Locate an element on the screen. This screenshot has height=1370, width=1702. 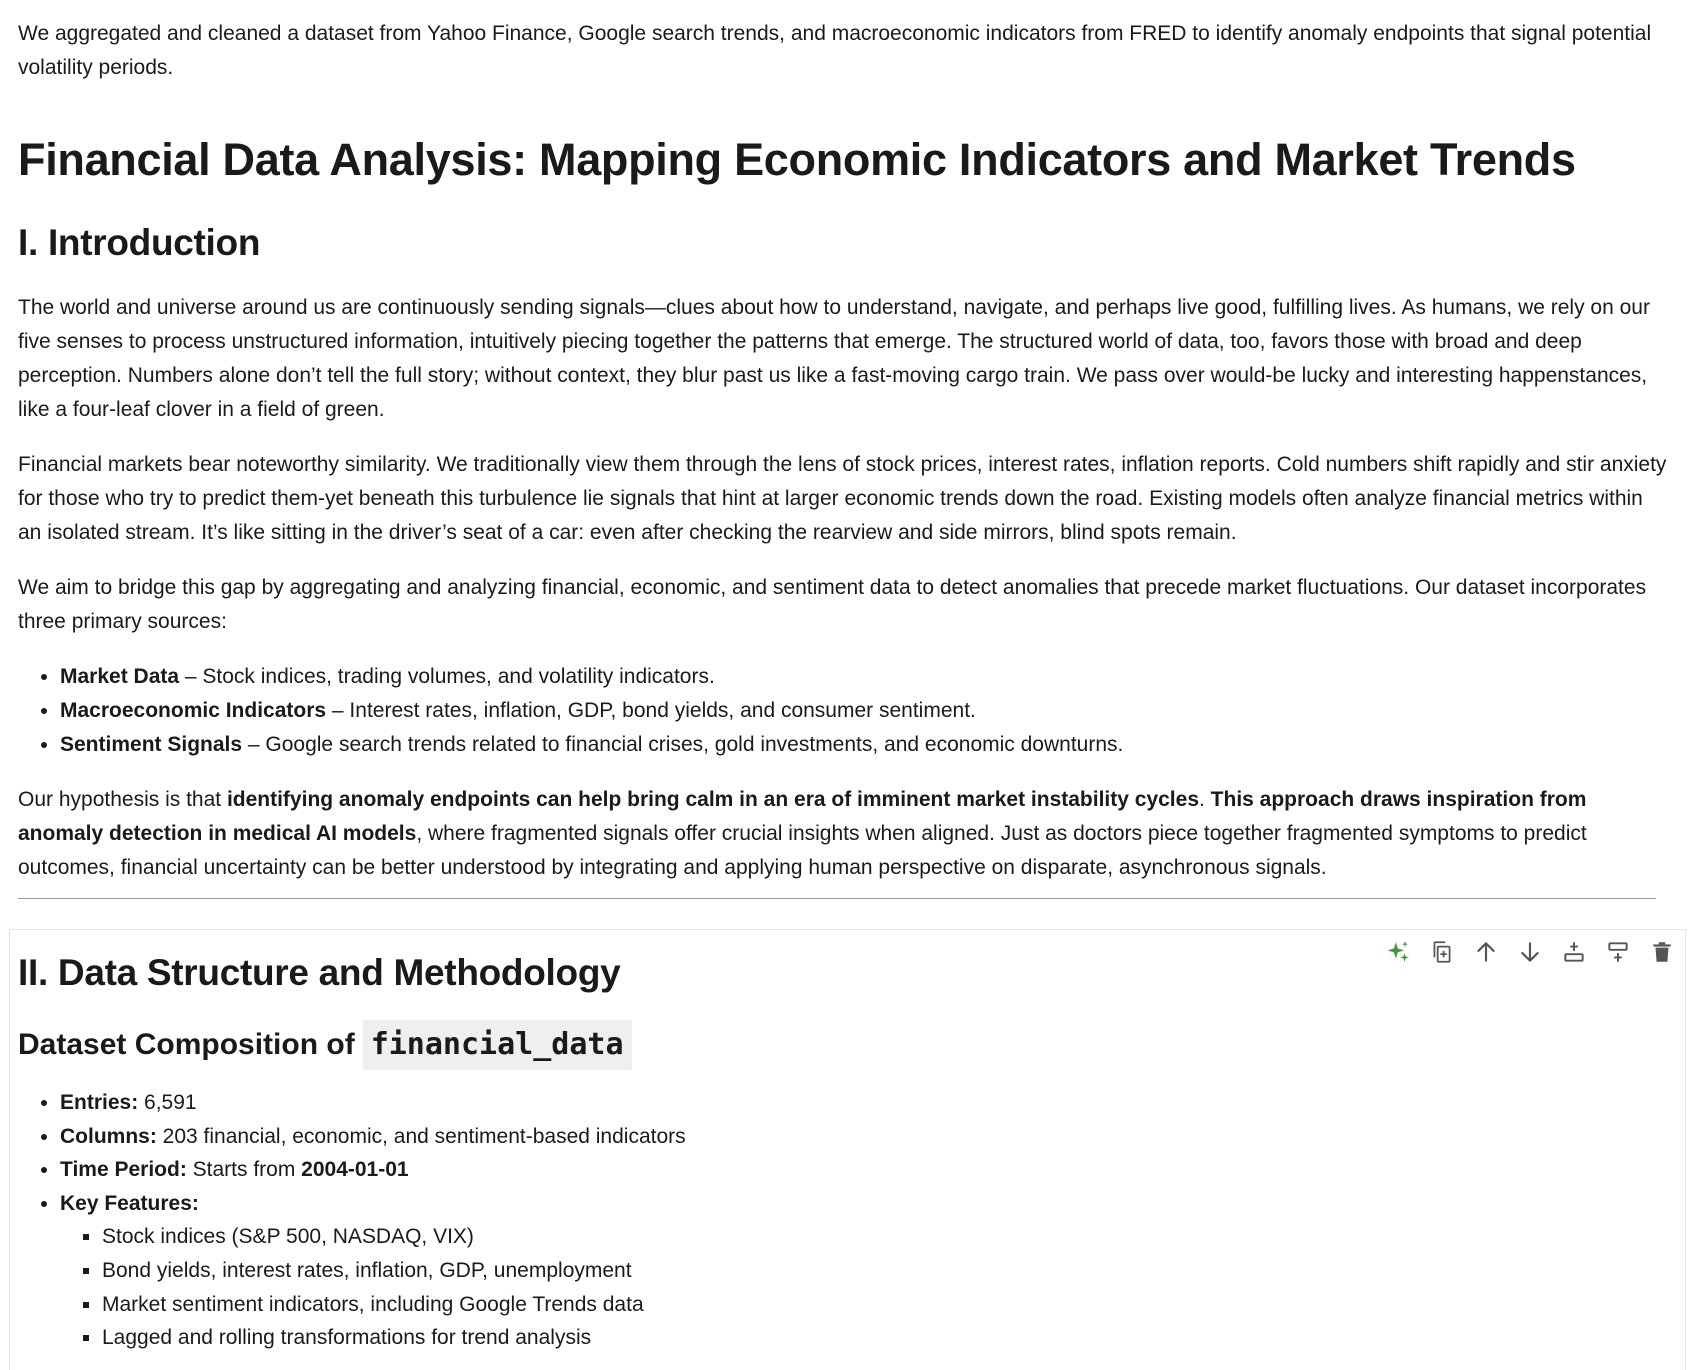
insert-above-button is located at coordinates (1574, 952).